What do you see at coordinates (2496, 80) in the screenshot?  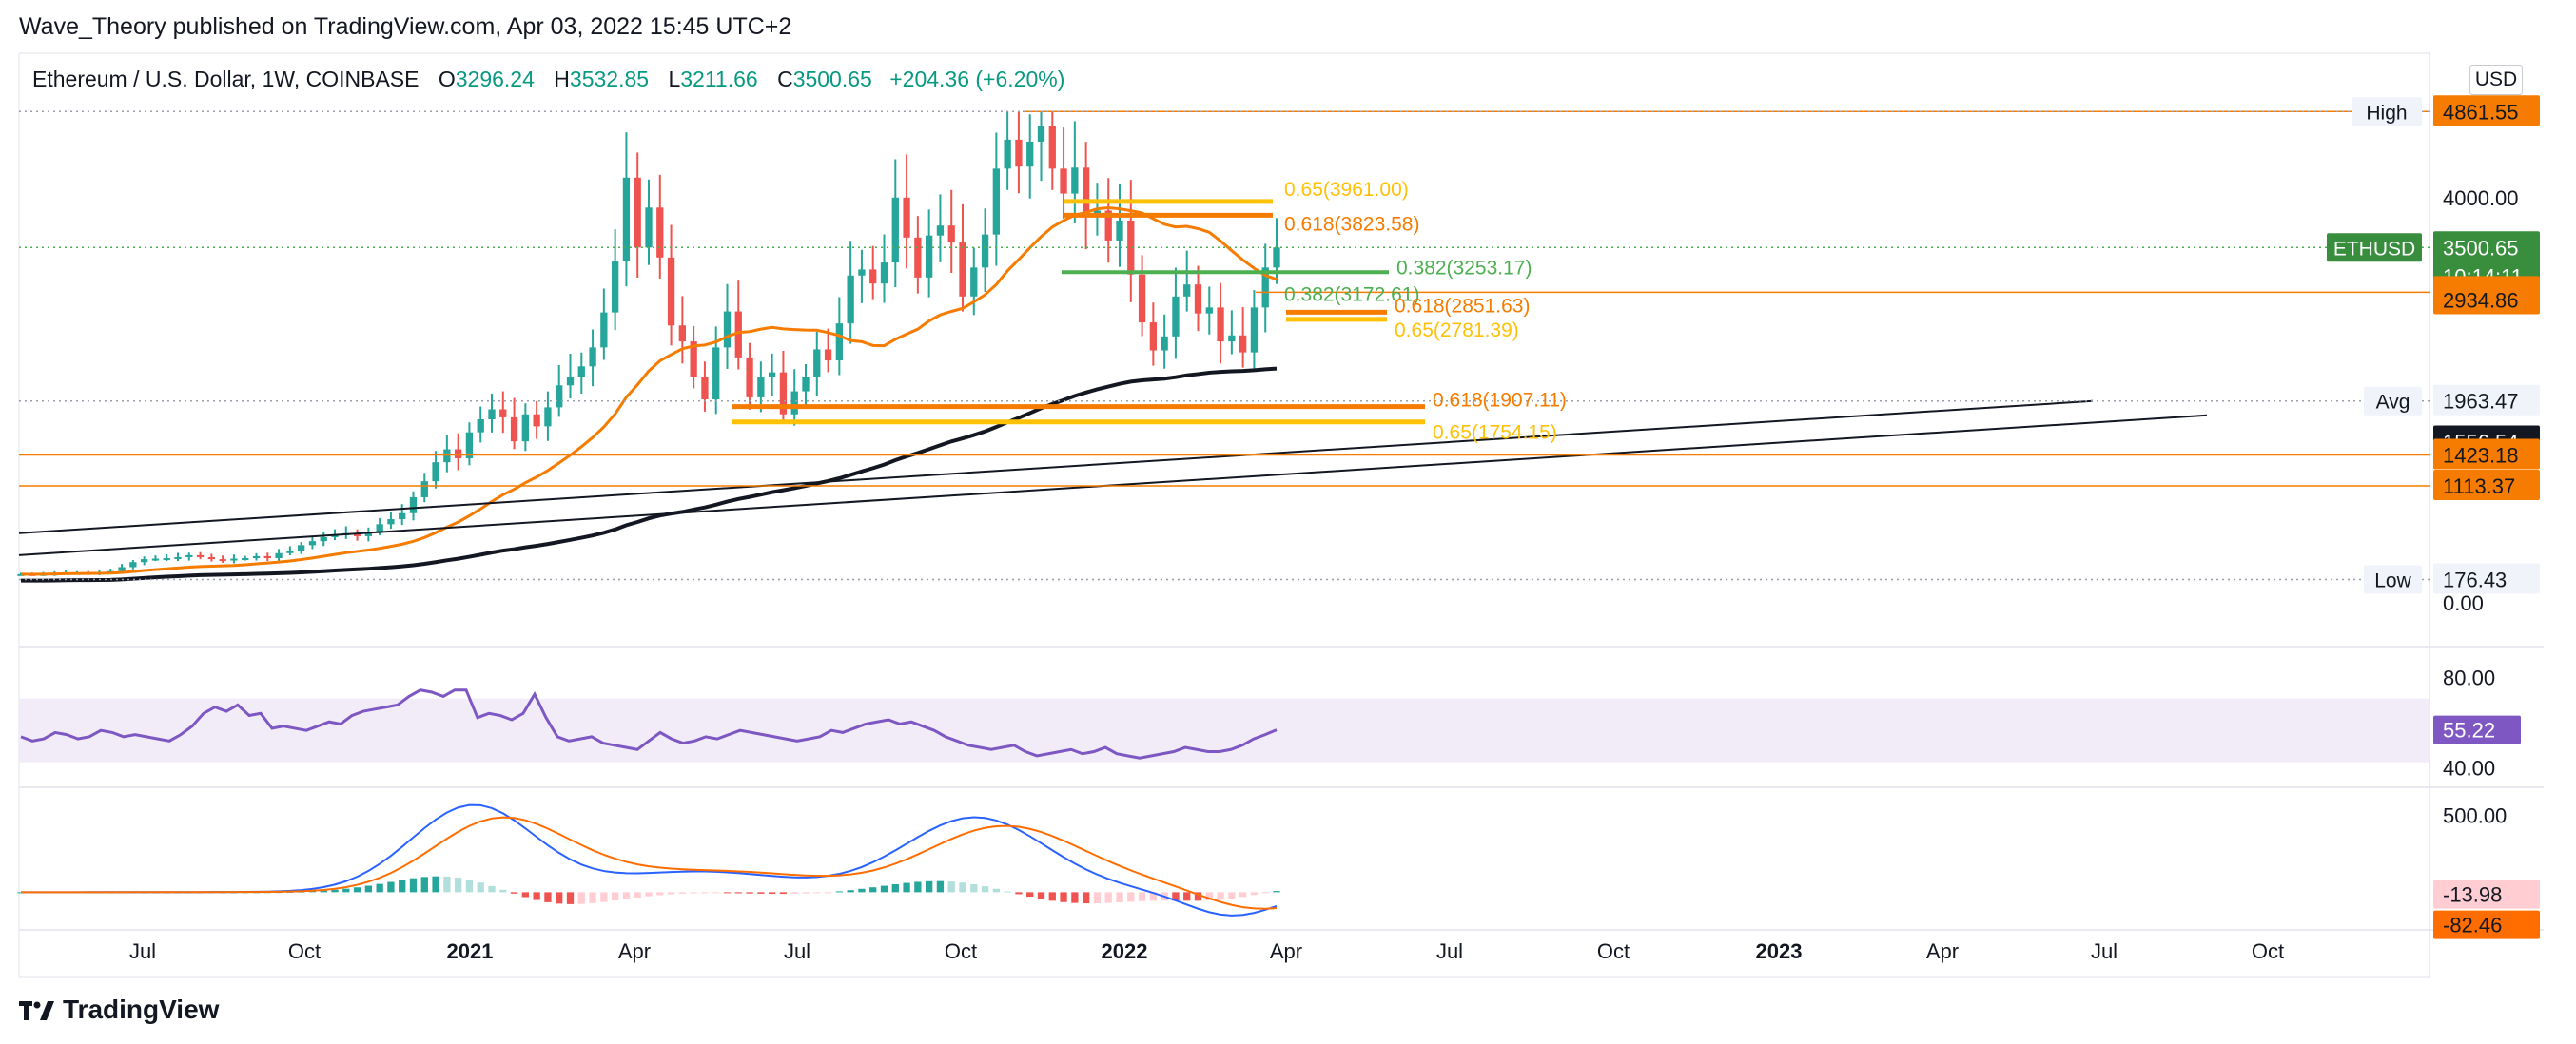 I see `currency-button: USD` at bounding box center [2496, 80].